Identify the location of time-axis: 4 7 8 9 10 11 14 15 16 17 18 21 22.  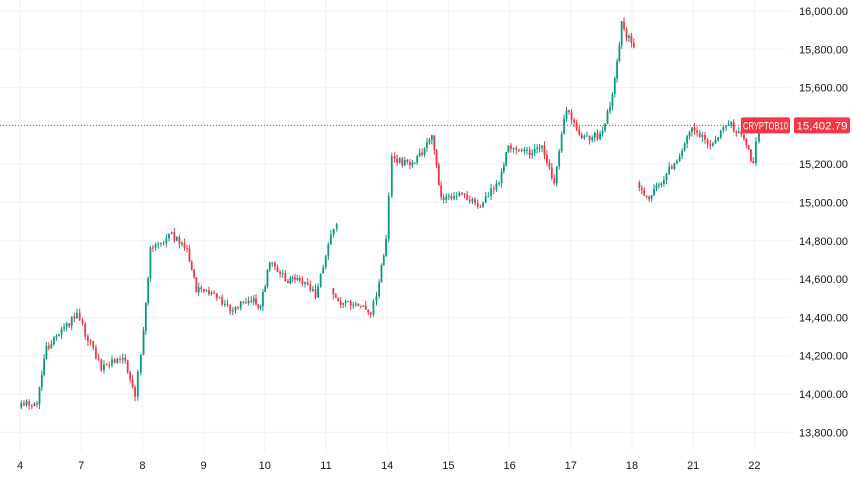
(389, 466).